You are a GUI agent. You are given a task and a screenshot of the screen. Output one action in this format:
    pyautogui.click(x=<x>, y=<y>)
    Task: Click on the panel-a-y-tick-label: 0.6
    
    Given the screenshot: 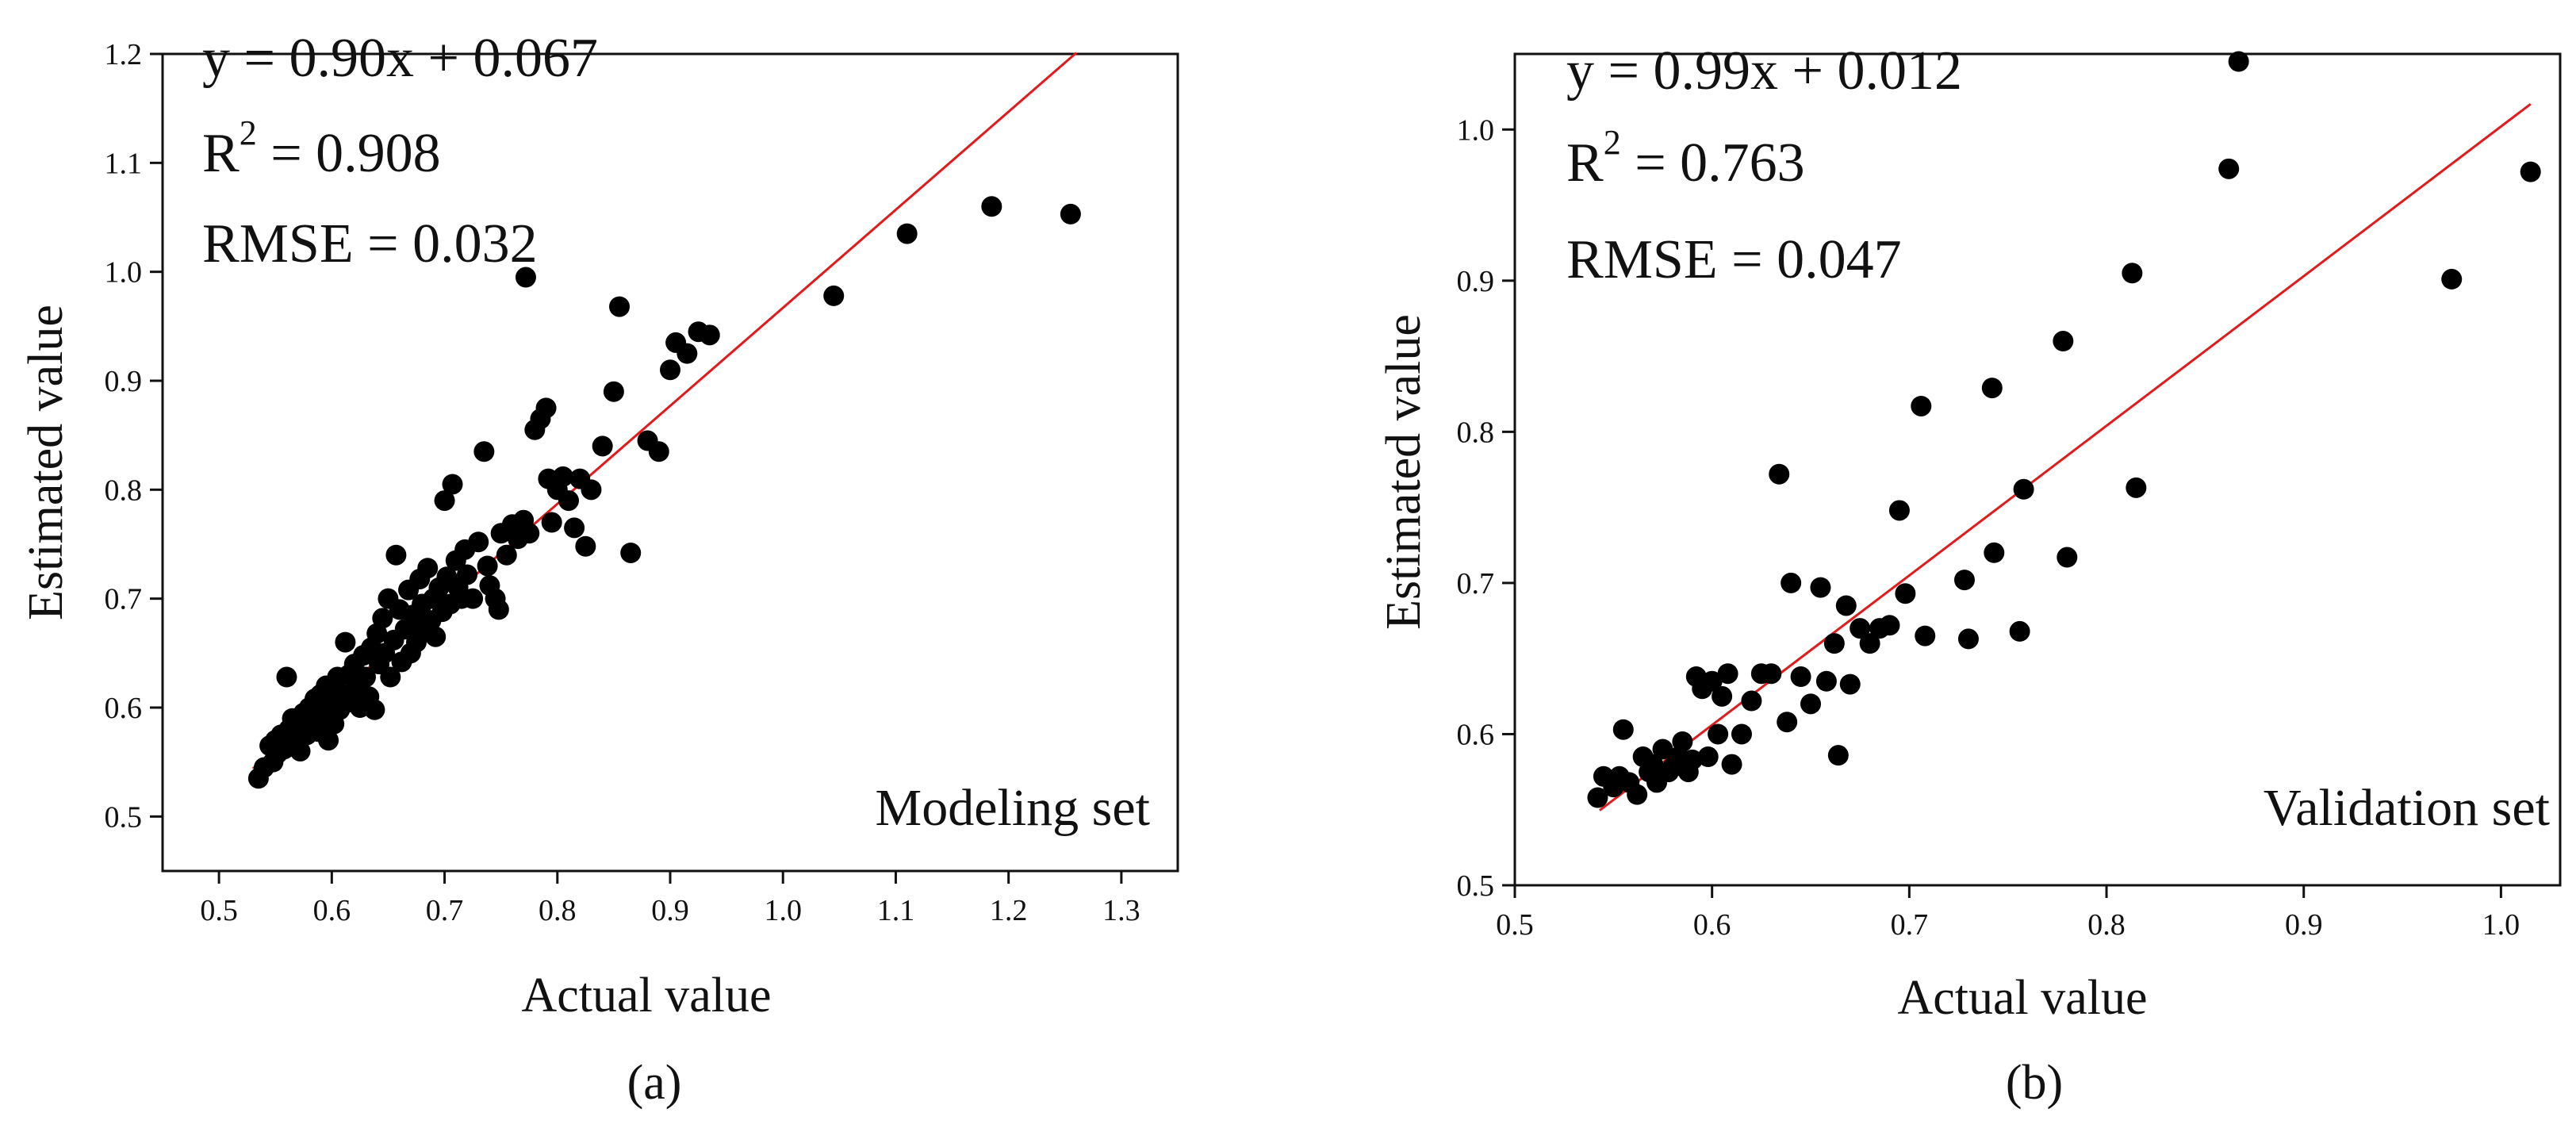 What is the action you would take?
    pyautogui.click(x=124, y=708)
    